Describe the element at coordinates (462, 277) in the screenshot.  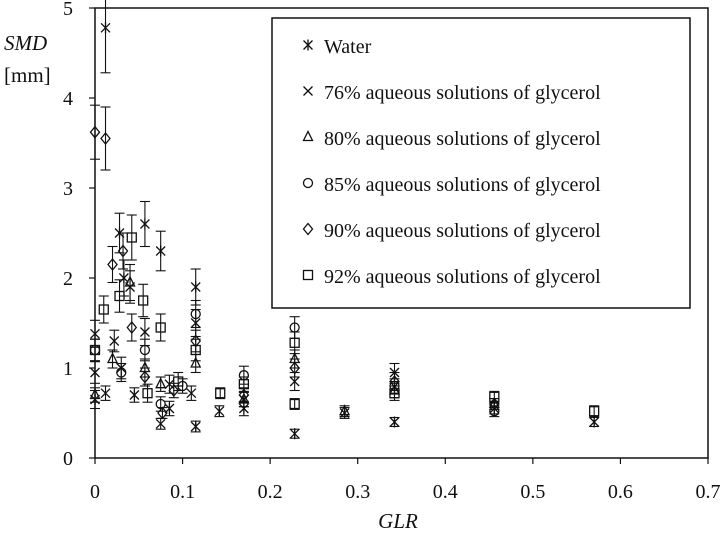
I see `legend-label: 92% aqueous solutions of glycerol` at that location.